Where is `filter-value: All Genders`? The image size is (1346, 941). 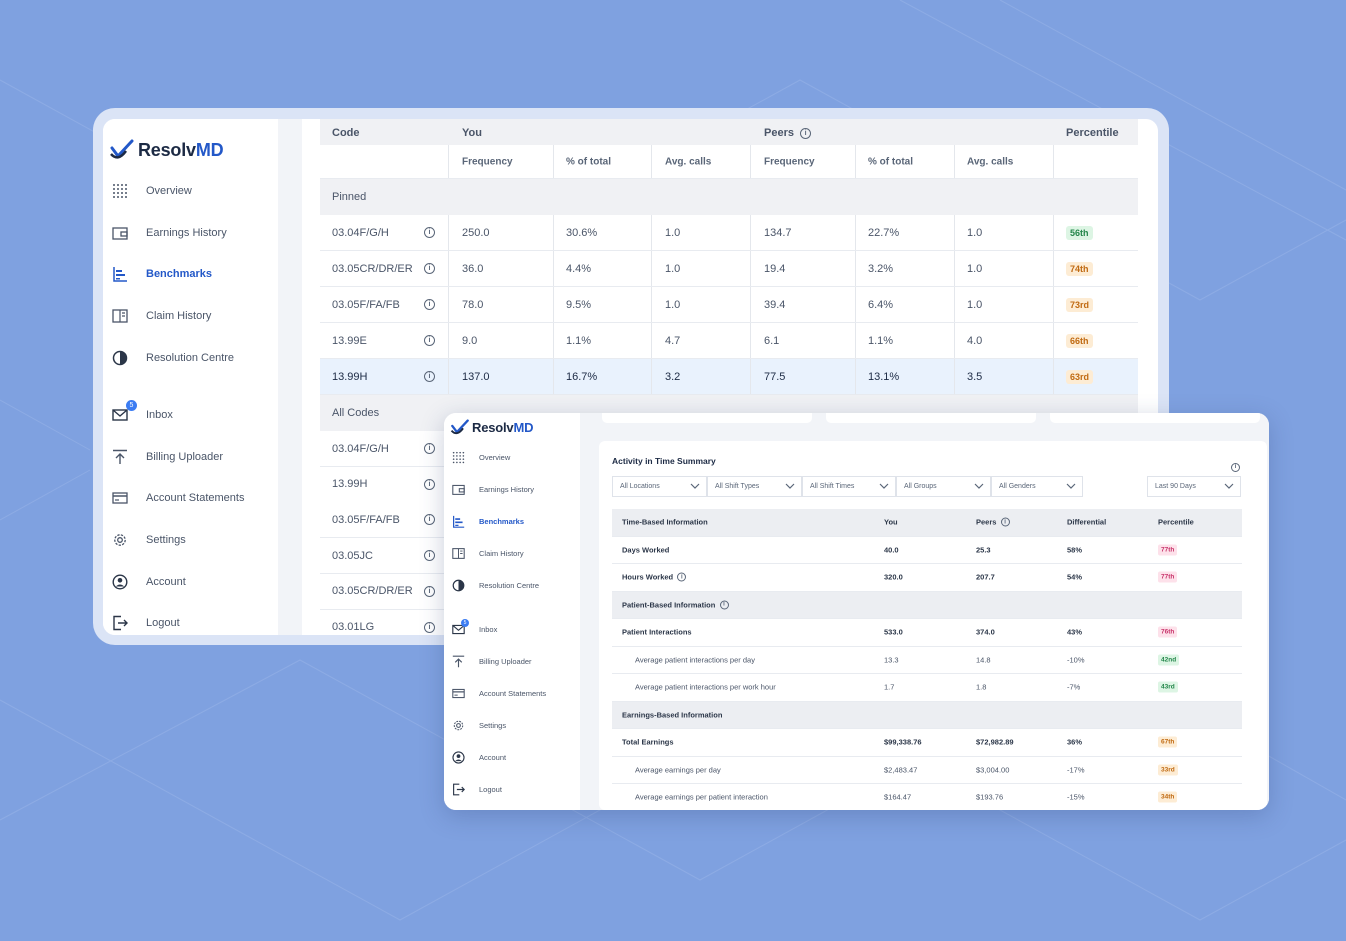
filter-value: All Genders is located at coordinates (1017, 486).